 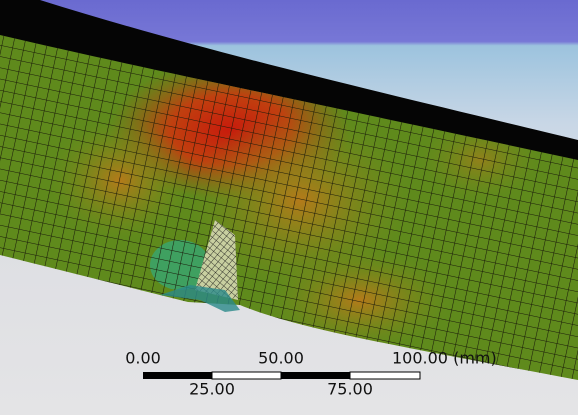 I want to click on scale-label: 0.00, so click(x=143, y=358).